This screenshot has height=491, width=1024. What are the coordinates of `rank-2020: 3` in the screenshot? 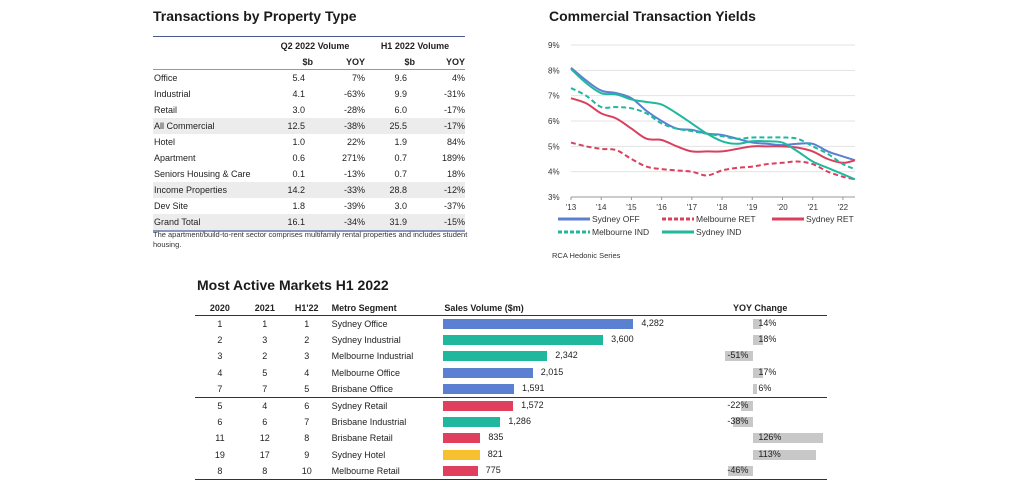 It's located at (220, 356).